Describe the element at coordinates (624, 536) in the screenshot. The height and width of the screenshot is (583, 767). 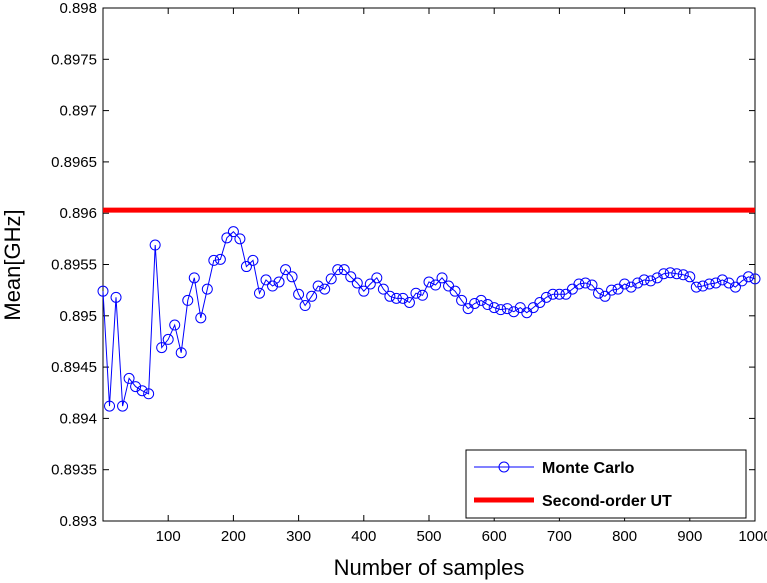
I see `x-tick-label: 800` at that location.